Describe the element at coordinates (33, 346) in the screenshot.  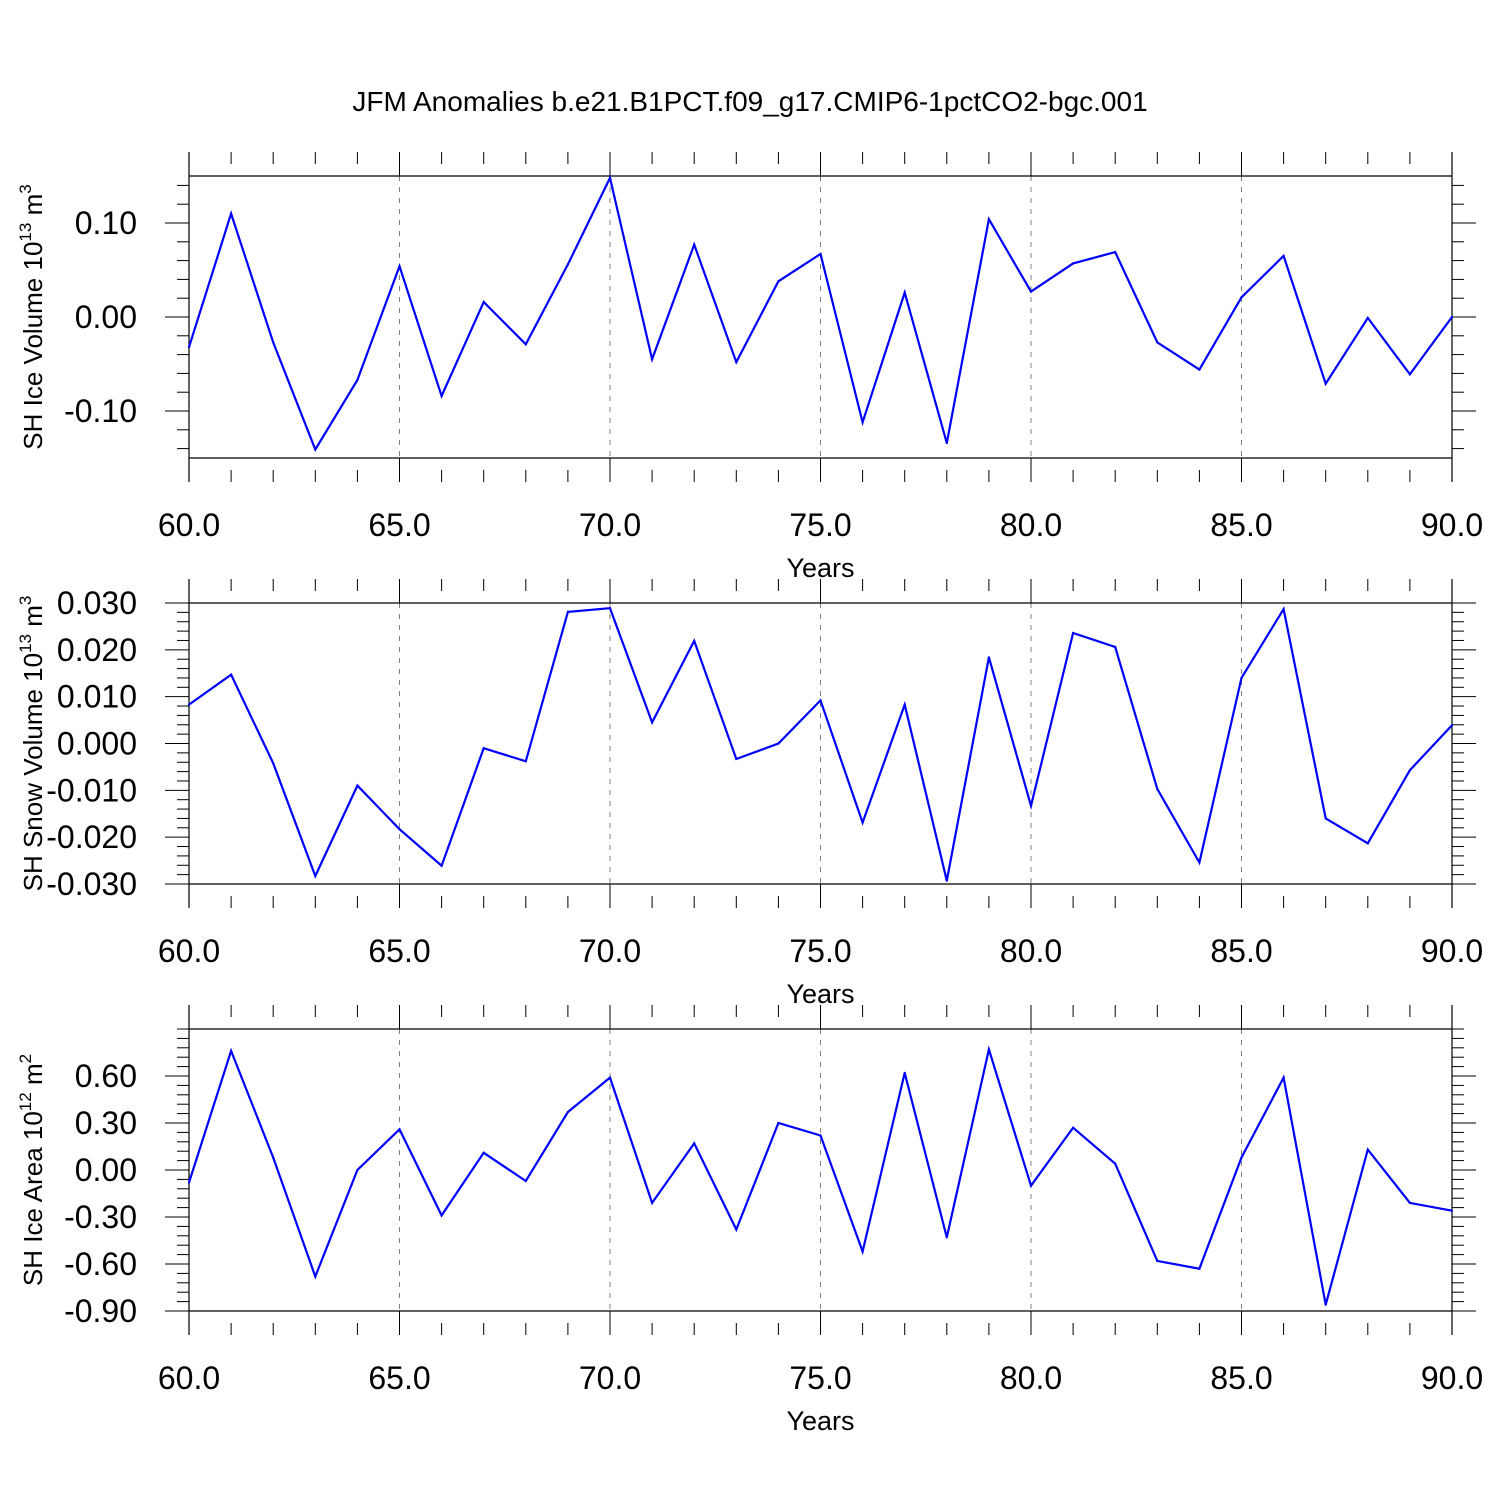
I see `y-axis-title-text: SH Ice Volume 10` at that location.